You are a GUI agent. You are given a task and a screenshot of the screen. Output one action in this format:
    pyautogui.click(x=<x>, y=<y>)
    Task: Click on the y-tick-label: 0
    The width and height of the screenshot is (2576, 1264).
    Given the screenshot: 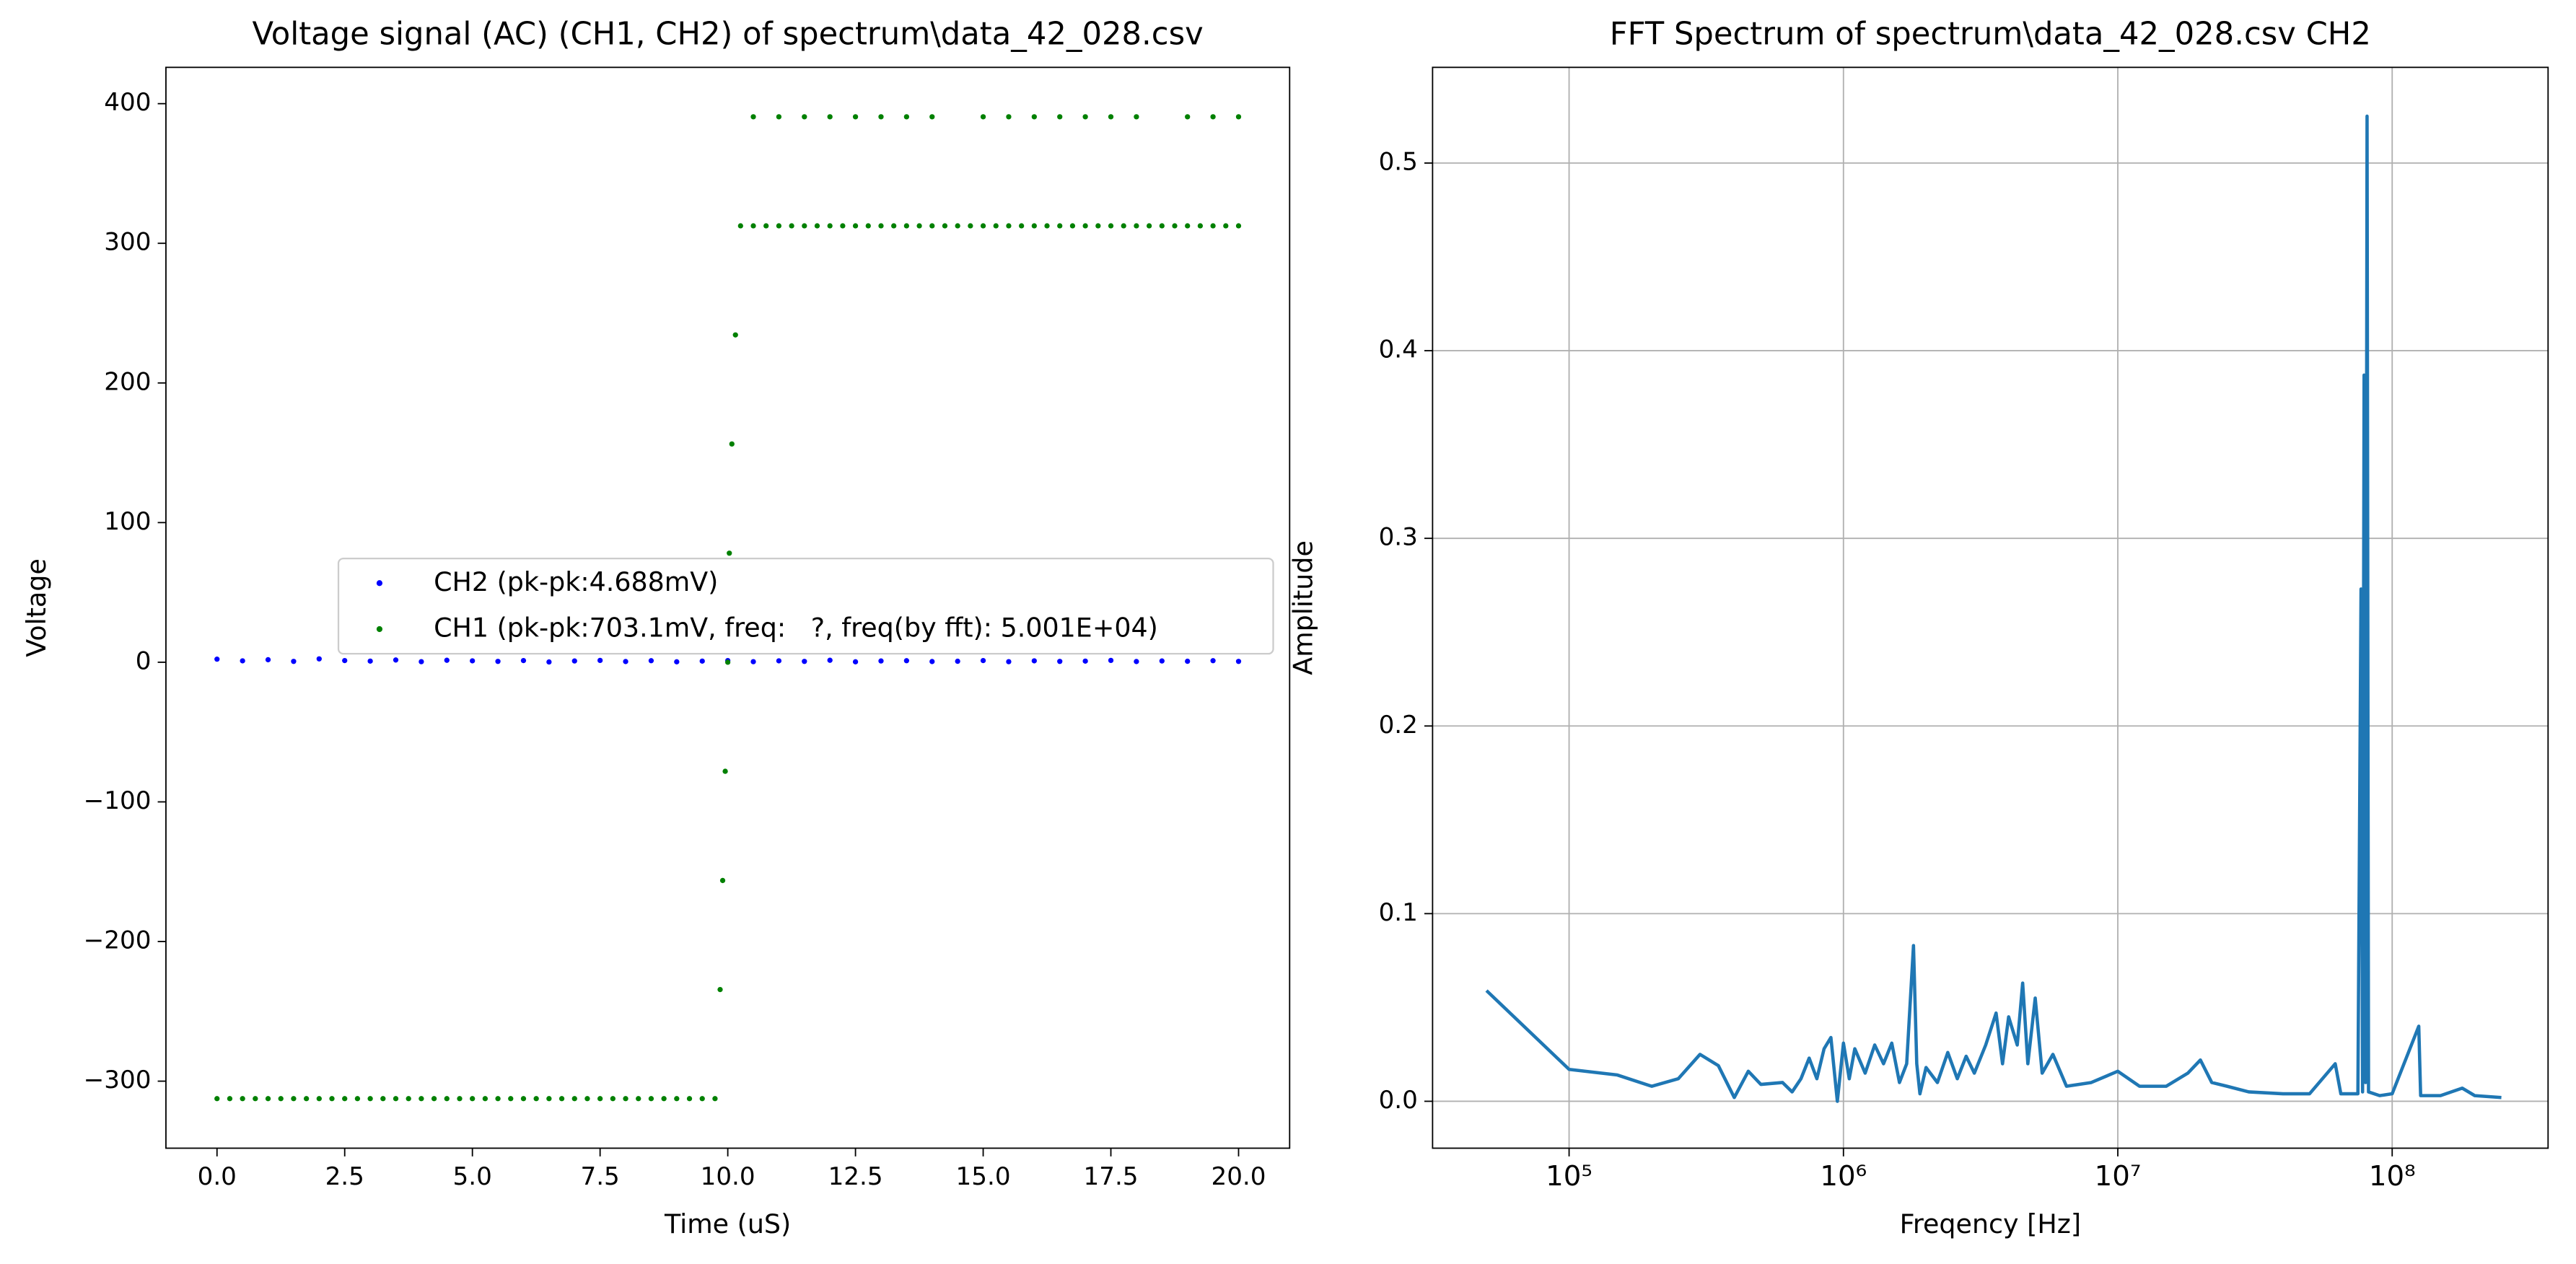 What is the action you would take?
    pyautogui.click(x=144, y=660)
    